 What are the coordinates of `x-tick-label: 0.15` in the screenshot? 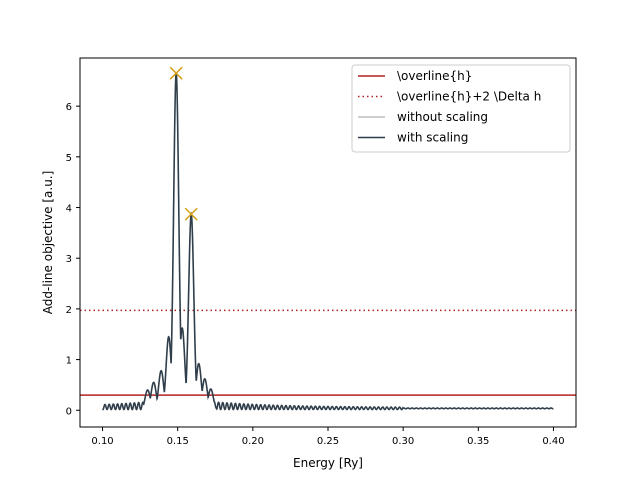 It's located at (178, 441).